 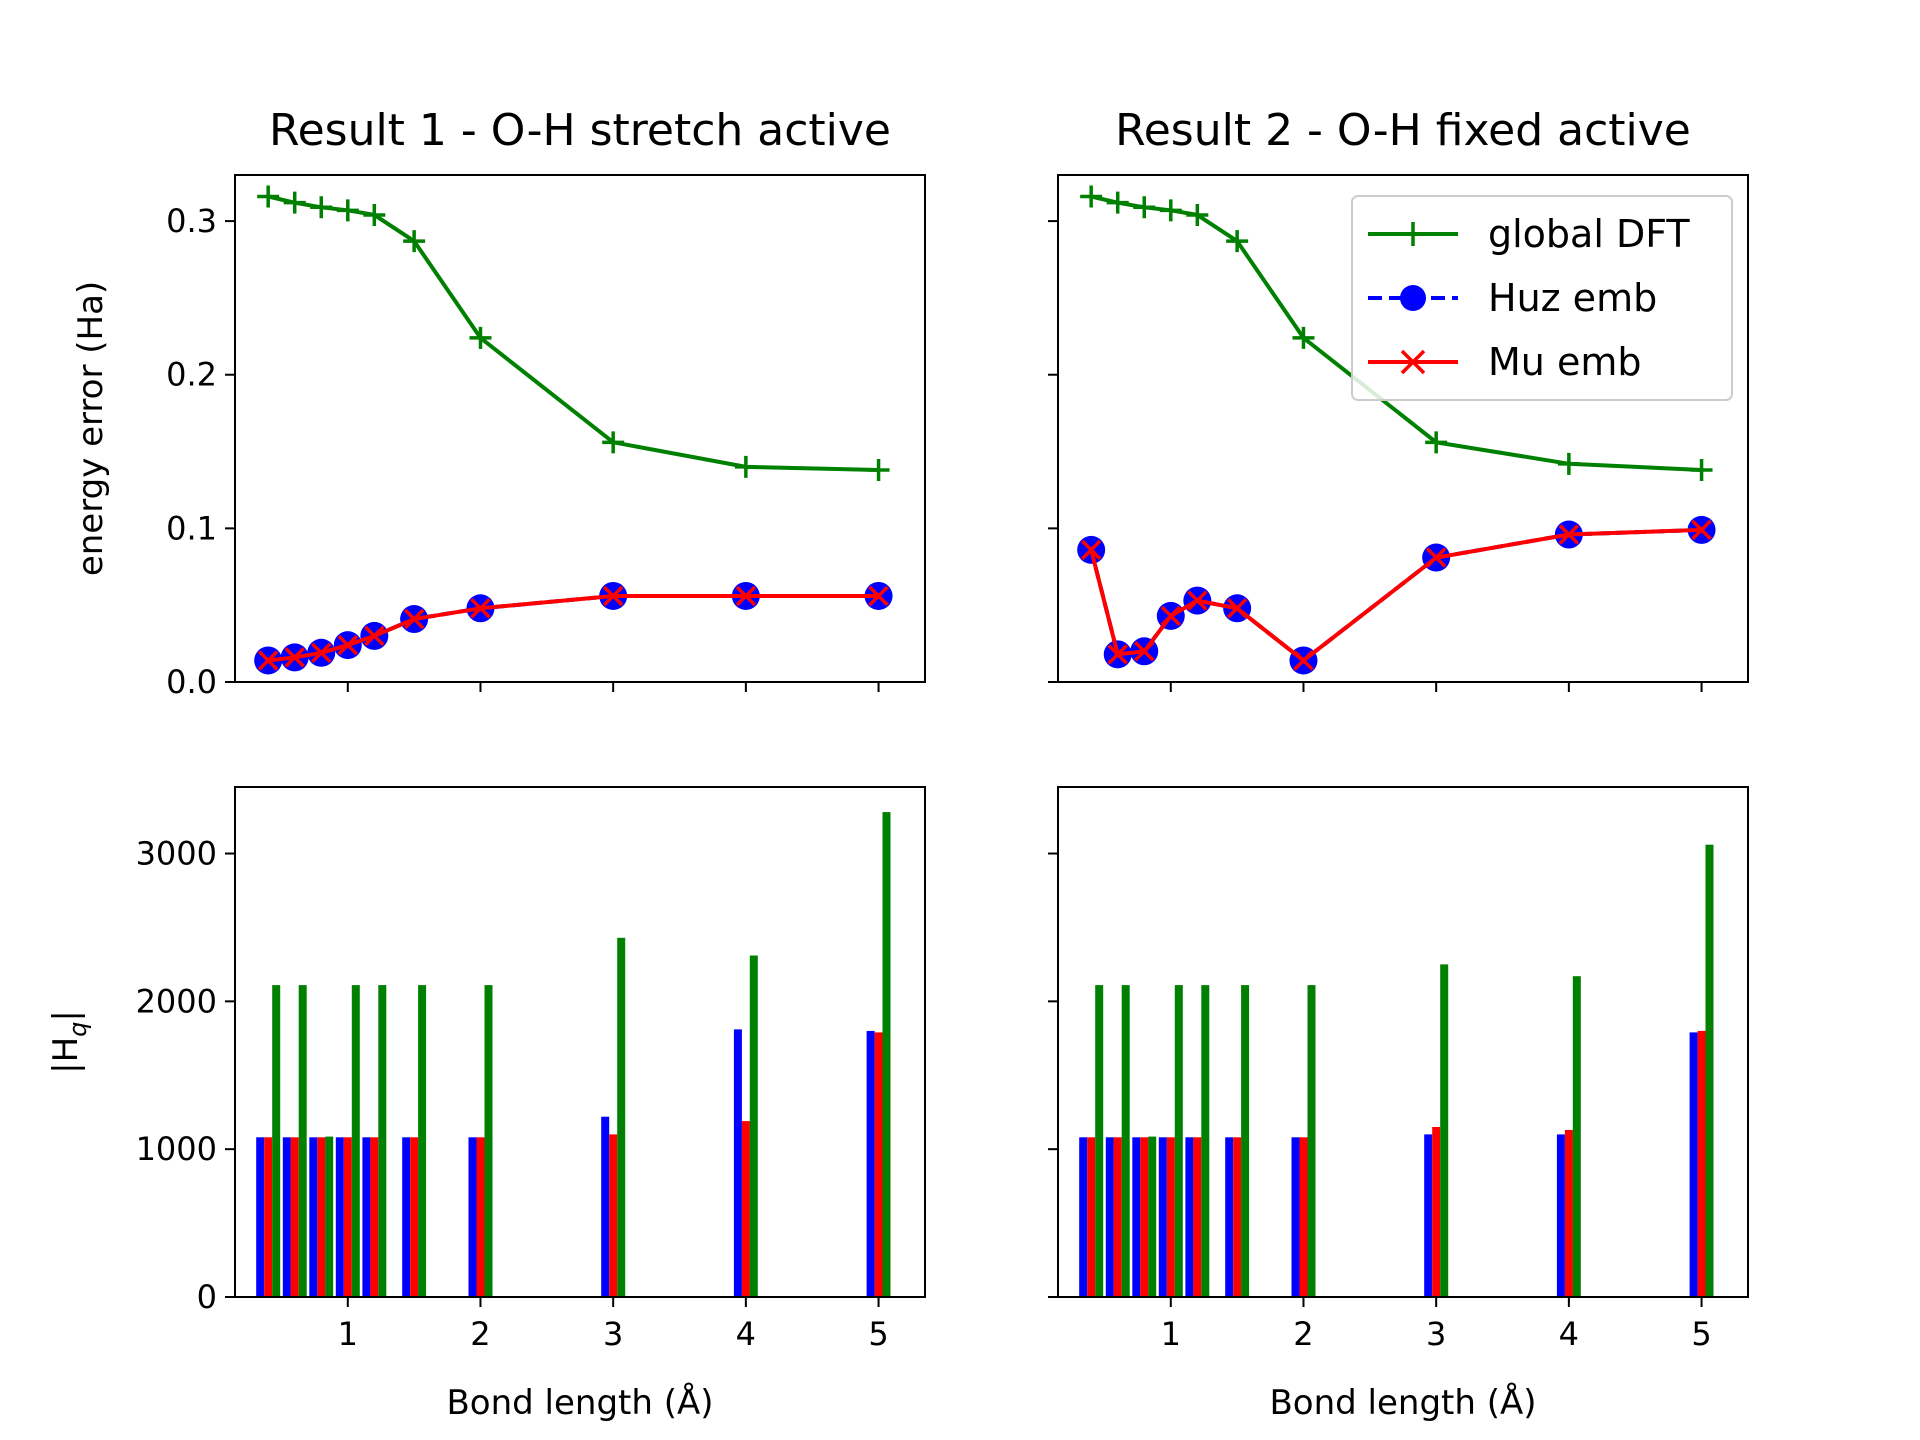 I want to click on series-mu-emb, so click(x=1396, y=595).